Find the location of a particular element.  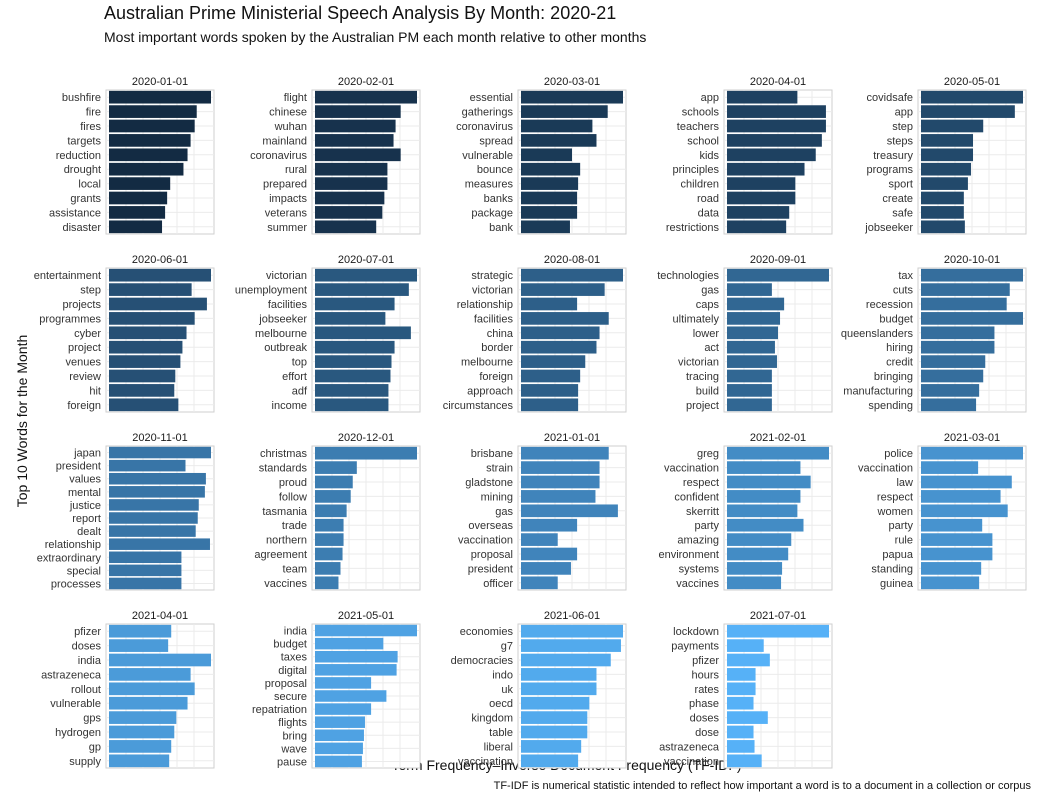

tick-label: brisbane is located at coordinates (492, 454).